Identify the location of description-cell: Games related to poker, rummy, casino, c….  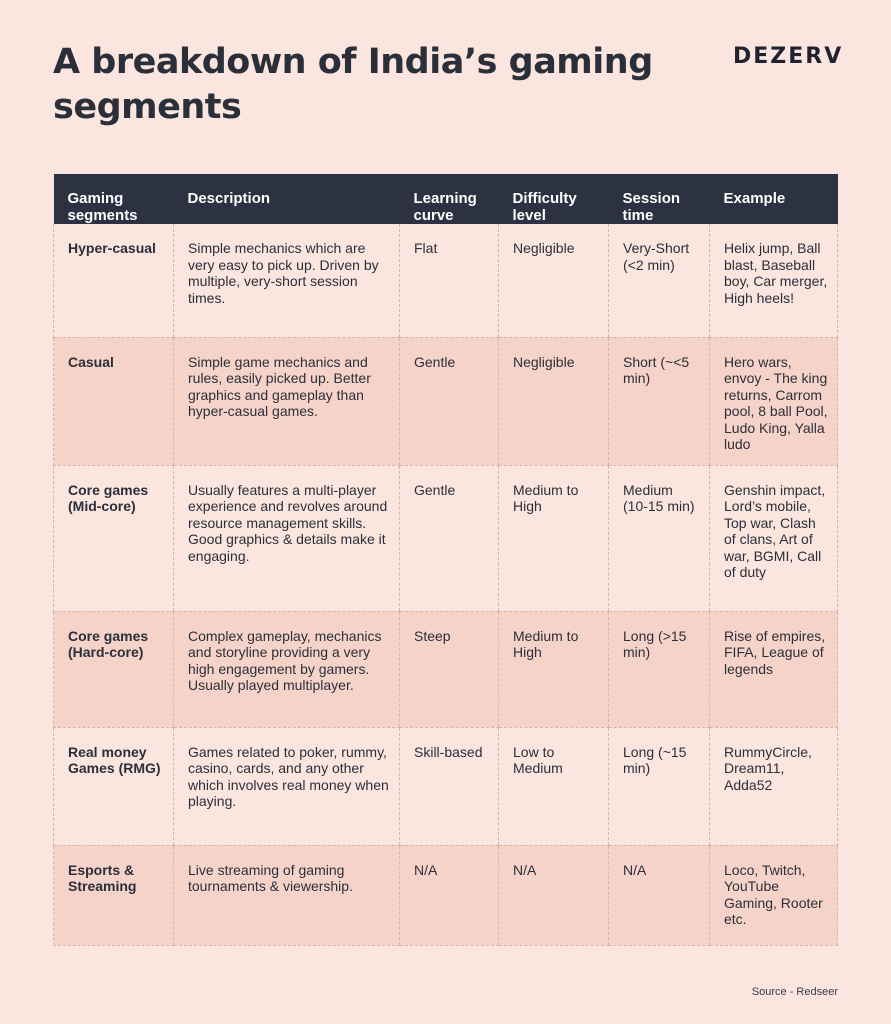
(286, 786).